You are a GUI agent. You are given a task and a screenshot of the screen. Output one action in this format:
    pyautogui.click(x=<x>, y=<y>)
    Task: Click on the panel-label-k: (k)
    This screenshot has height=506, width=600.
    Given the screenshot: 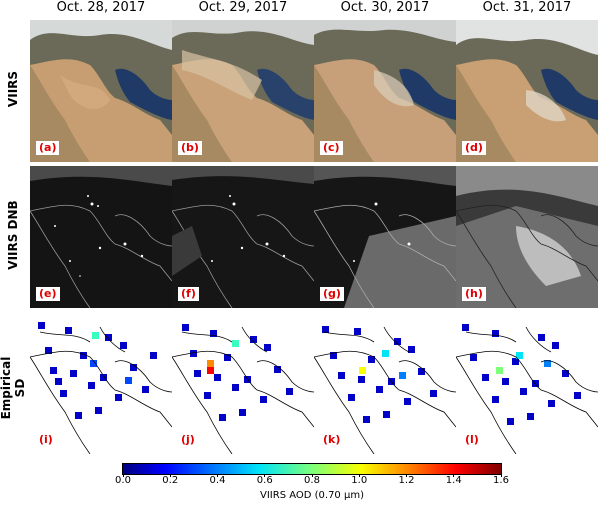 What is the action you would take?
    pyautogui.click(x=332, y=440)
    